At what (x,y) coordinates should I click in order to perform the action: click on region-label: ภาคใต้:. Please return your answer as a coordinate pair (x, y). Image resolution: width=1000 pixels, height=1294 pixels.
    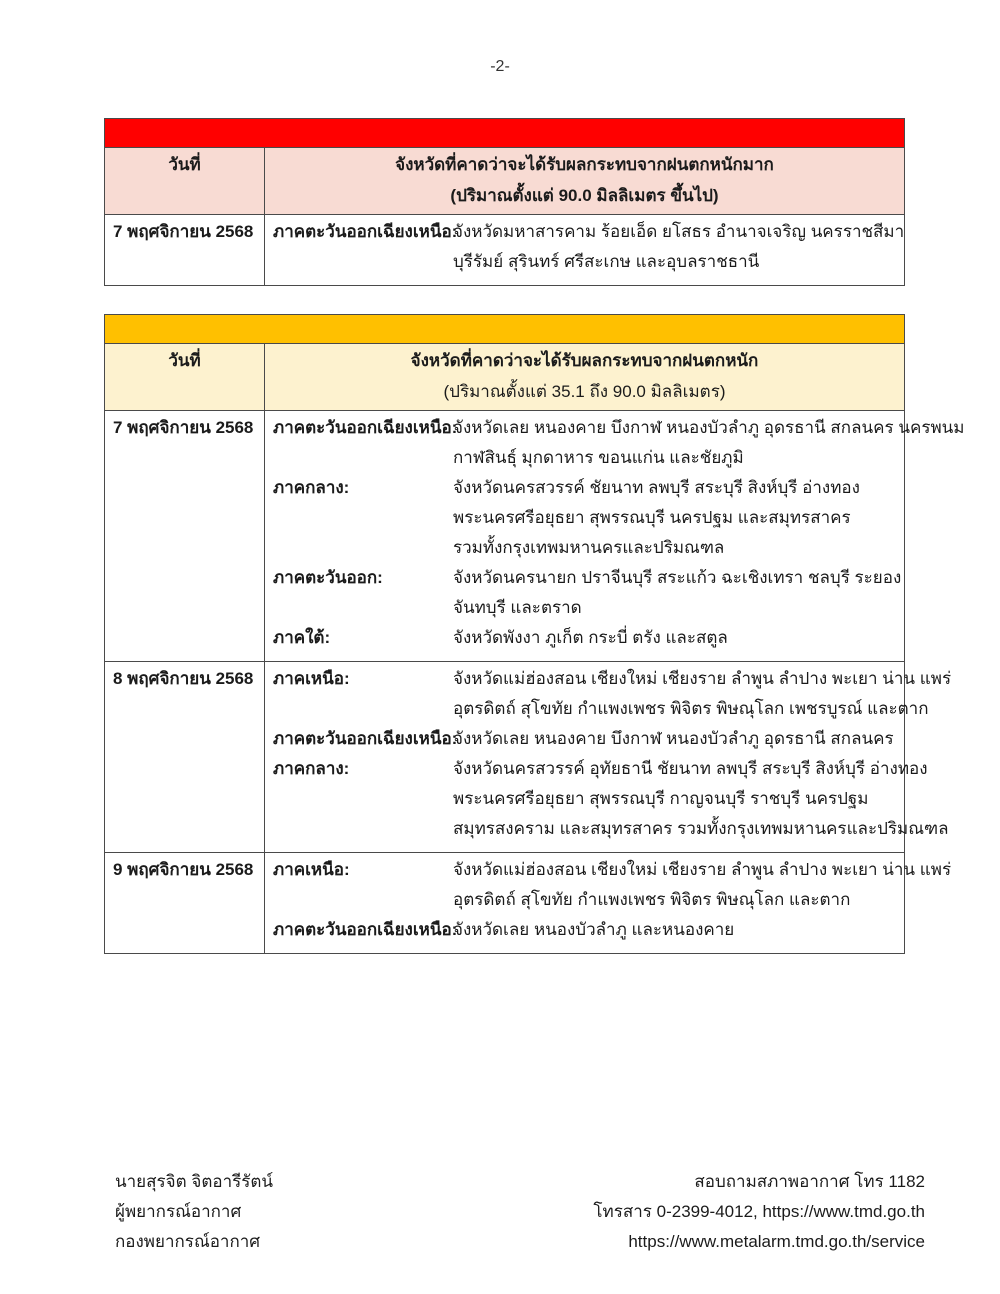
    Looking at the image, I should click on (302, 637).